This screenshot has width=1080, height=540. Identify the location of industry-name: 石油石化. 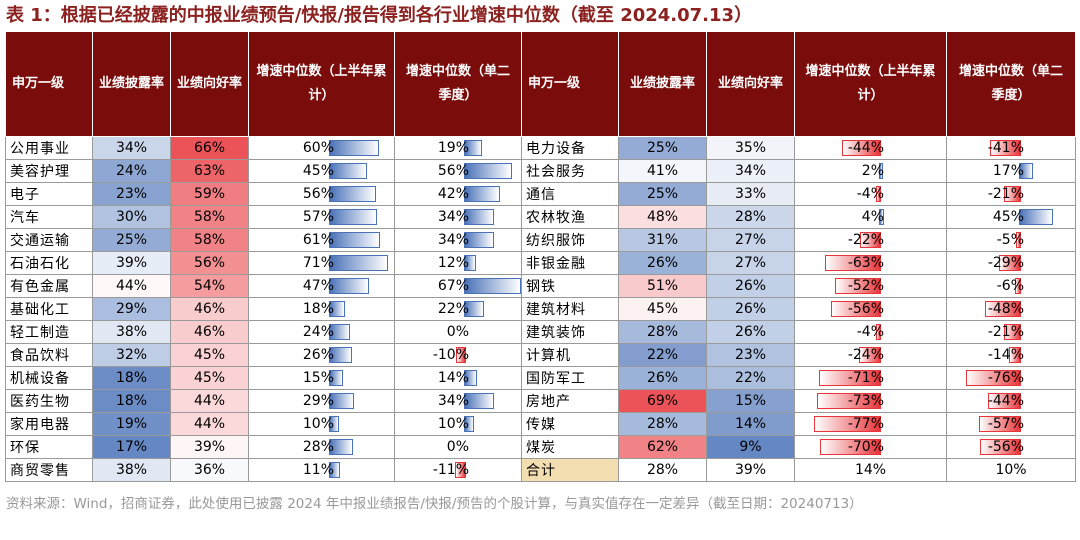
(49, 263).